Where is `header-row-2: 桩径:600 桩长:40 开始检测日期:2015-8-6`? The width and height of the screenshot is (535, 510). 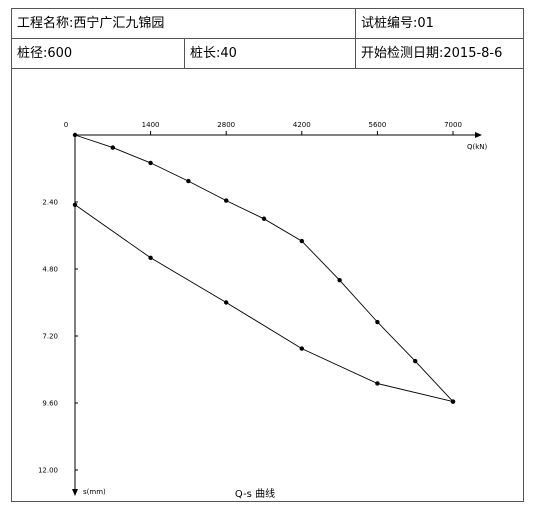
header-row-2: 桩径:600 桩长:40 开始检测日期:2015-8-6 is located at coordinates (267, 54).